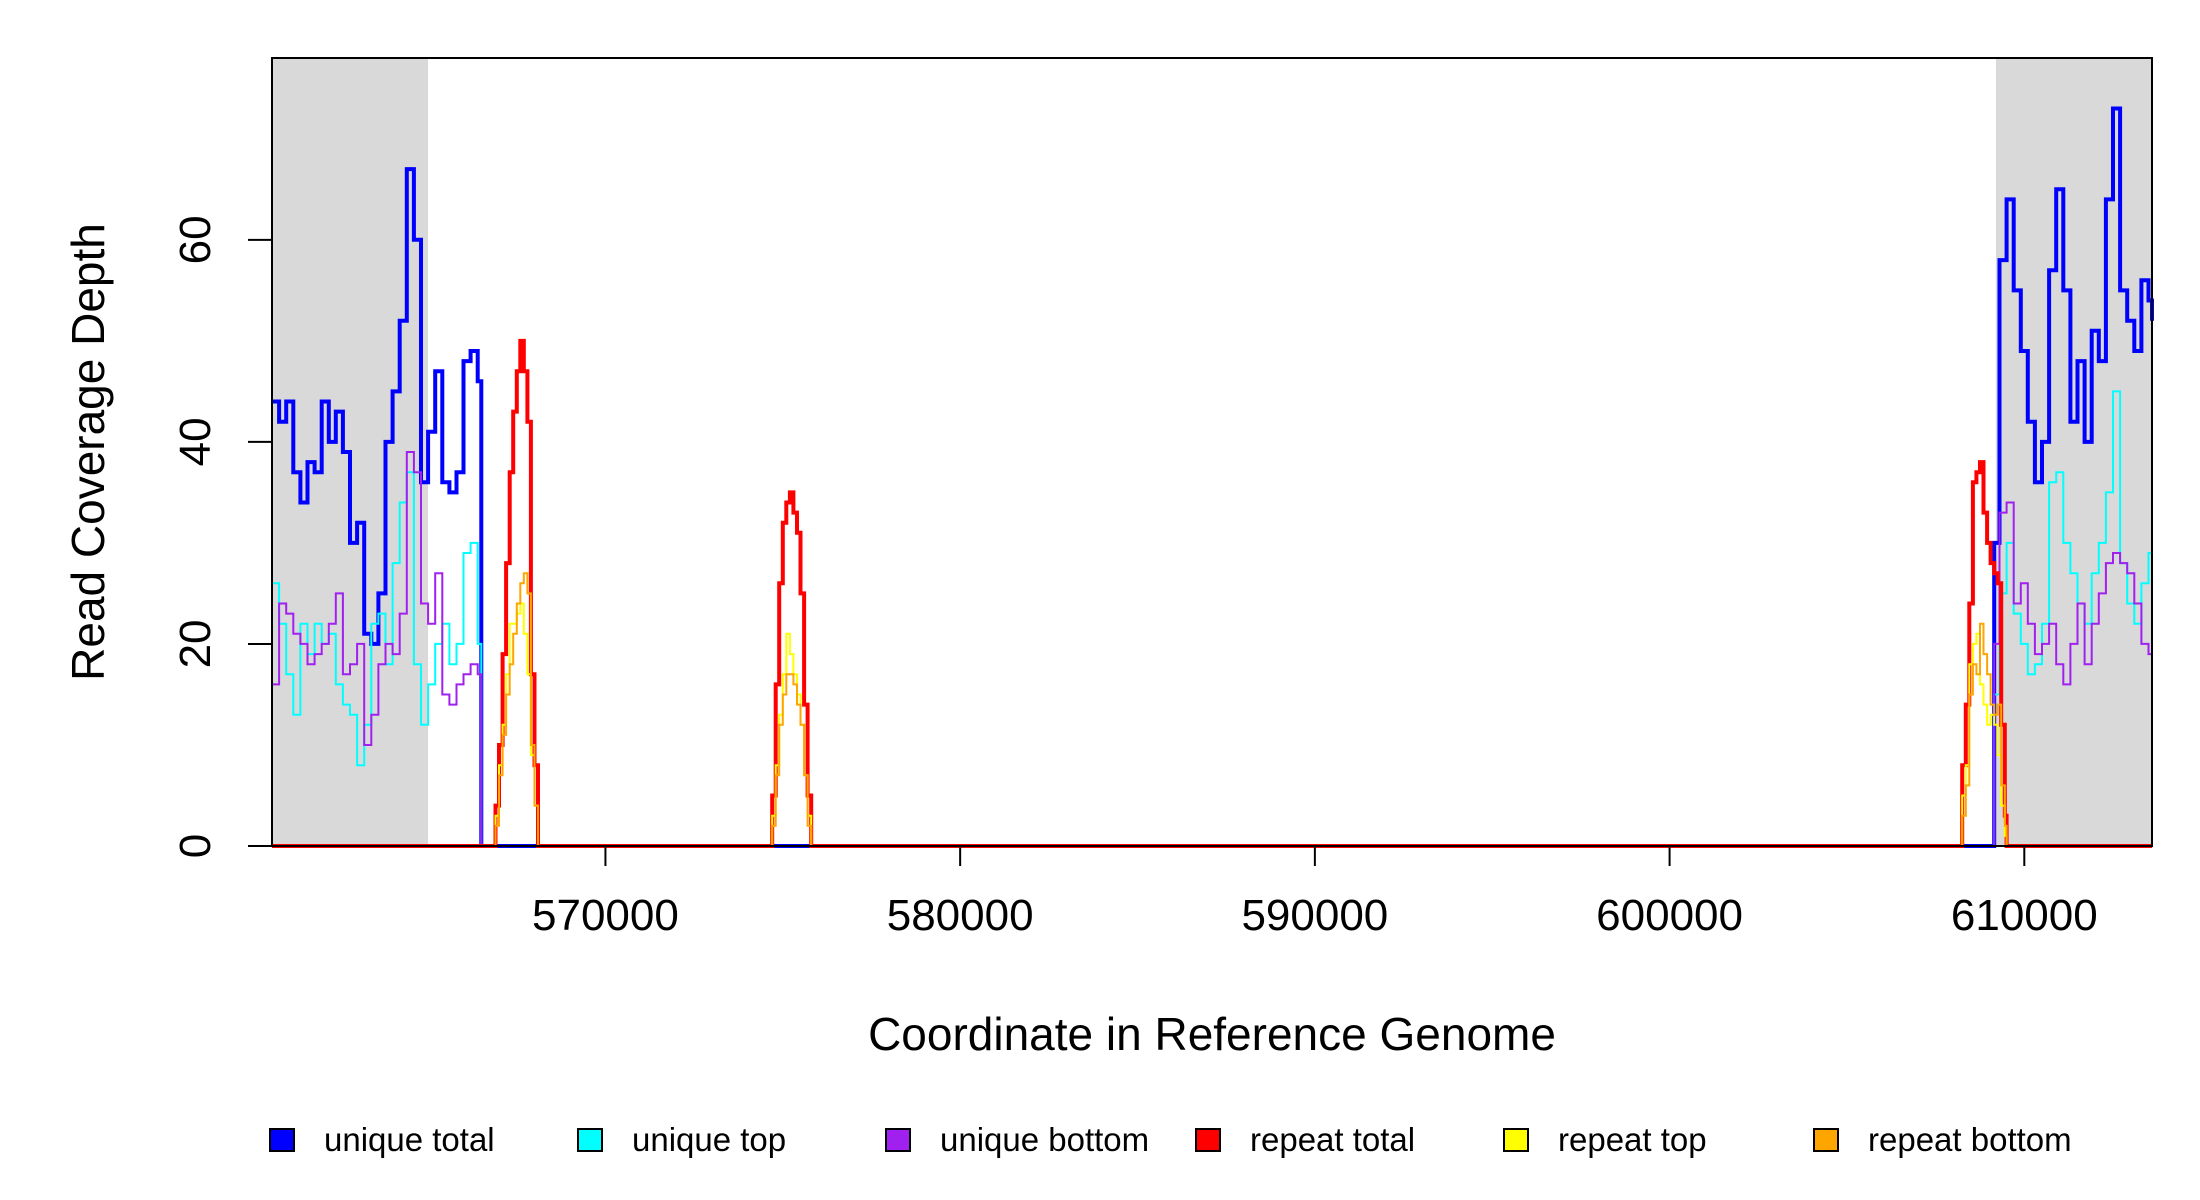  Describe the element at coordinates (195, 846) in the screenshot. I see `y-tick-label: 0` at that location.